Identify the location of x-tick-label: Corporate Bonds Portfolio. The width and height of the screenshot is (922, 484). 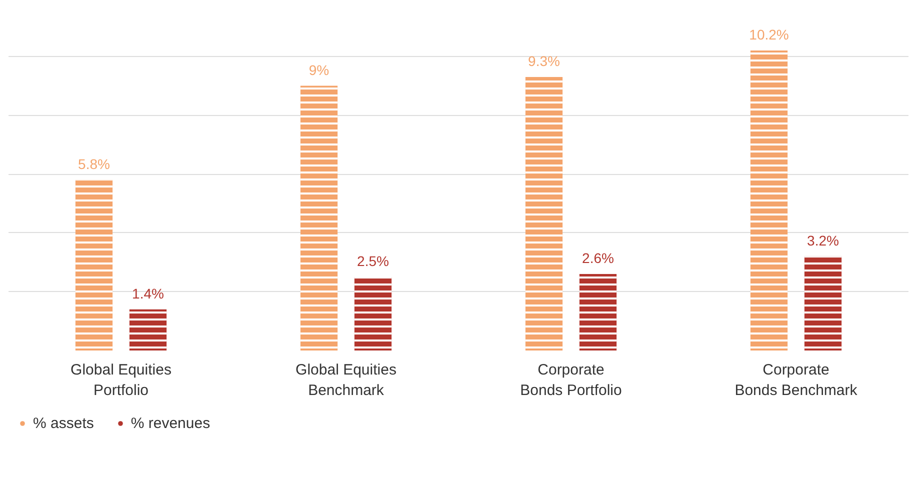
(571, 380).